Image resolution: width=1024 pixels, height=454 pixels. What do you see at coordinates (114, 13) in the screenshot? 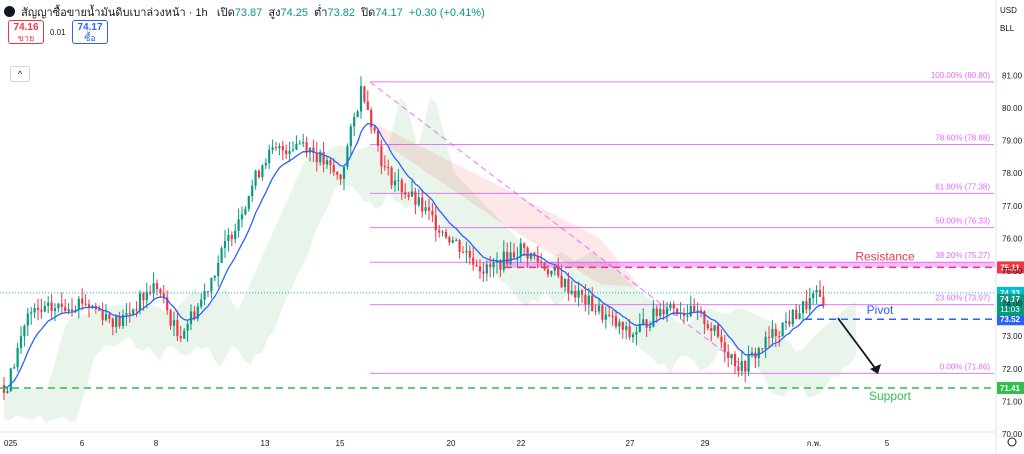
I see `symbol-title: สัญญาซื้อขายน้ำมันดิบเบาล่วงหน้า · 1h` at bounding box center [114, 13].